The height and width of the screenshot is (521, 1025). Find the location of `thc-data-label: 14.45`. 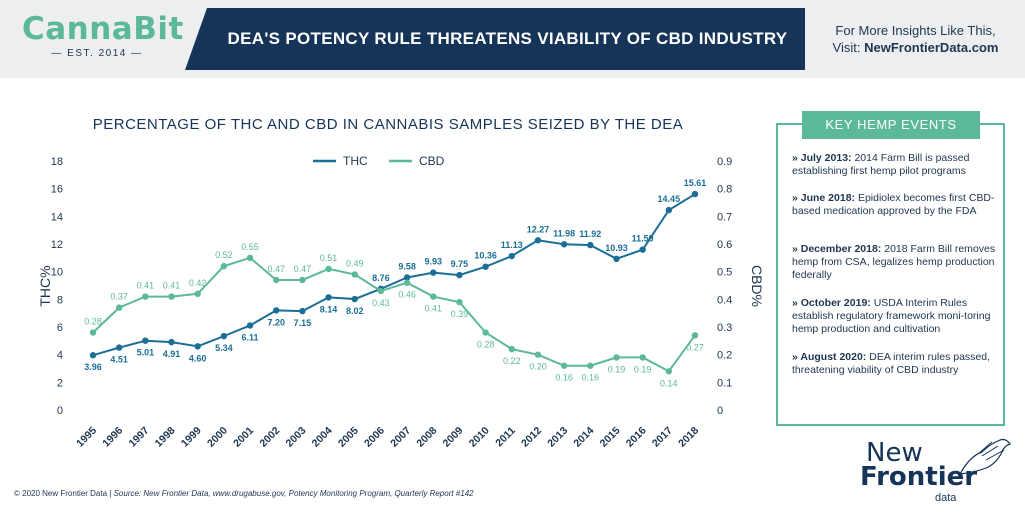

thc-data-label: 14.45 is located at coordinates (669, 199).